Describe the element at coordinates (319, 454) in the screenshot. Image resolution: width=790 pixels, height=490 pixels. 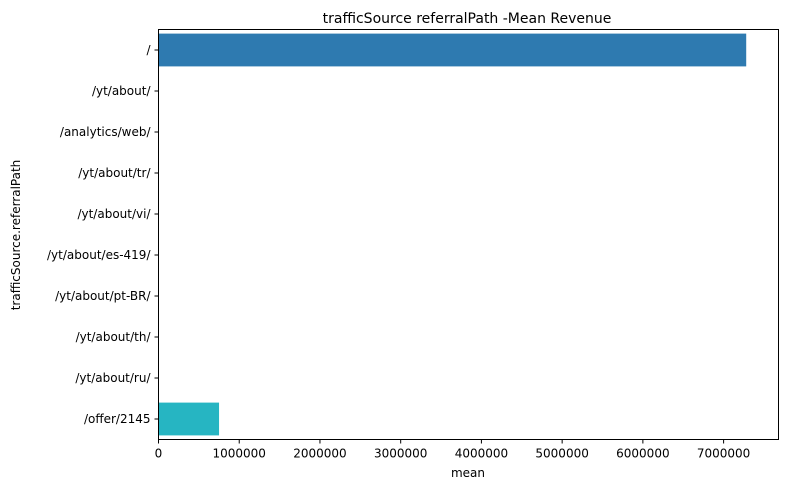
I see `x-tick-label: 2000000` at that location.